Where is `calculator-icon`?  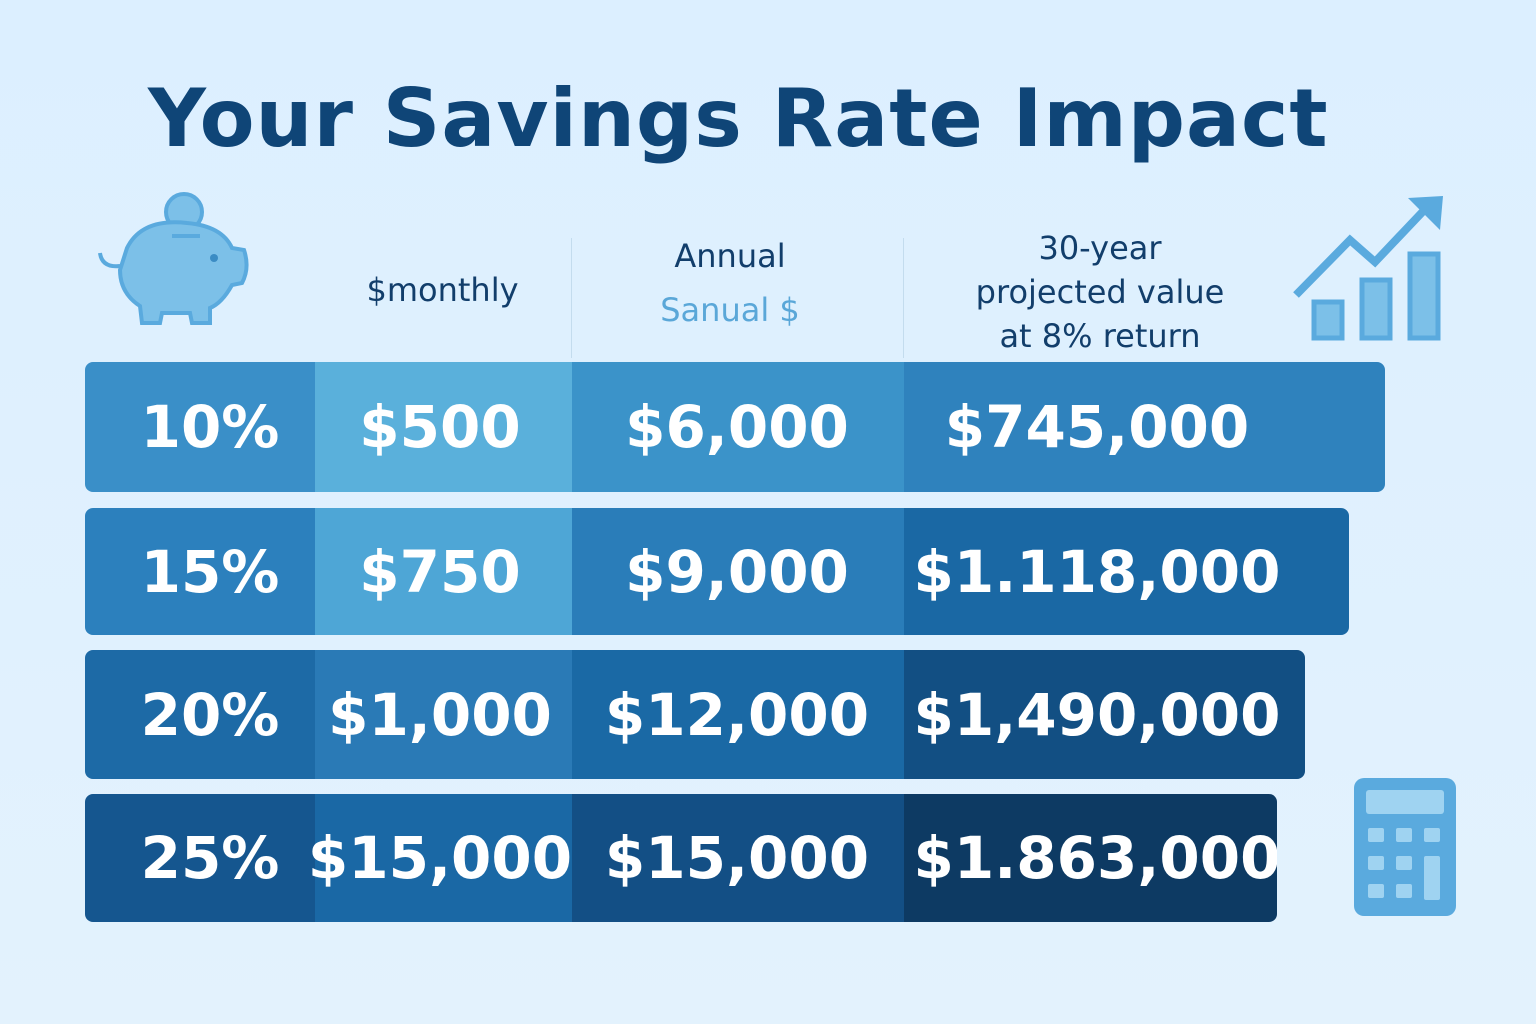 calculator-icon is located at coordinates (1405, 847).